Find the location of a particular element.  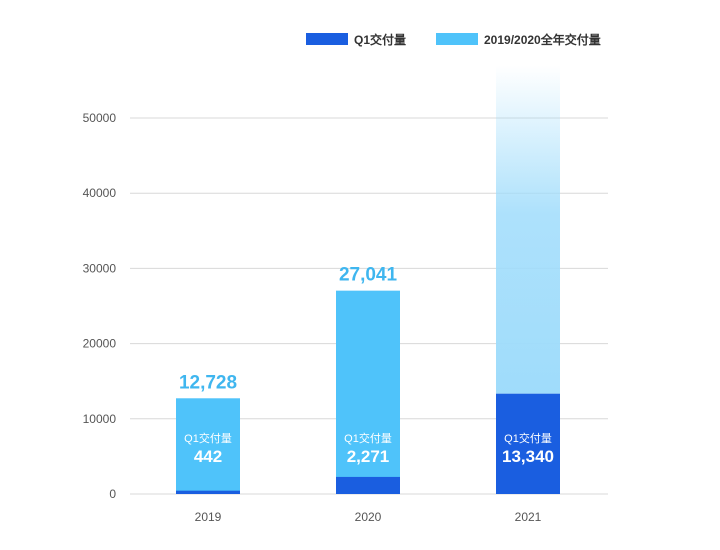

legend: Q1交付量 2019/2020全年交付量 is located at coordinates (453, 39).